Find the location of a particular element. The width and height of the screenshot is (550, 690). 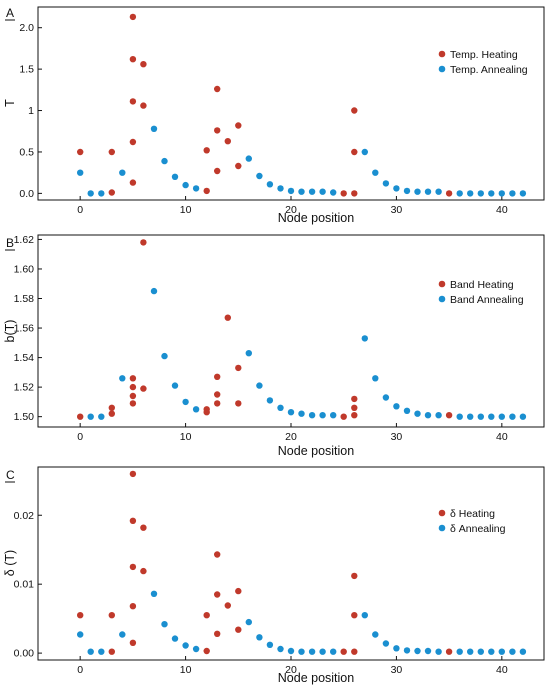

panel-c-x-tick-label: 30 is located at coordinates (397, 670).